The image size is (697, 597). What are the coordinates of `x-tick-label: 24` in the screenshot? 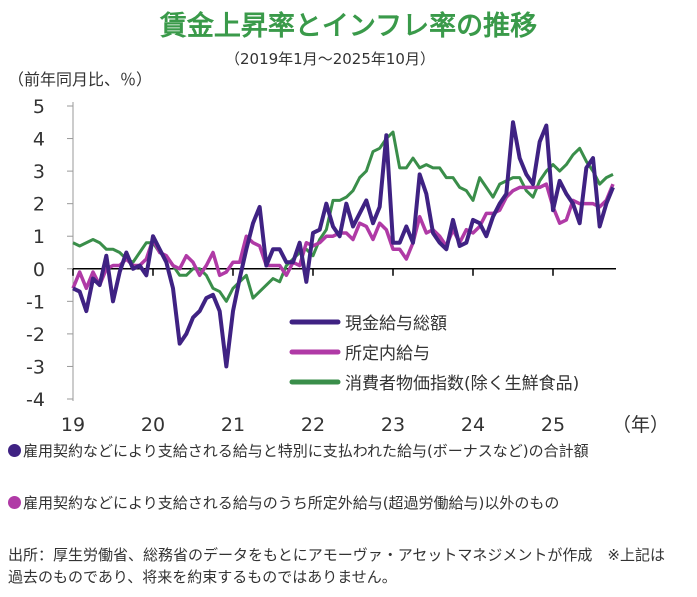 It's located at (473, 425).